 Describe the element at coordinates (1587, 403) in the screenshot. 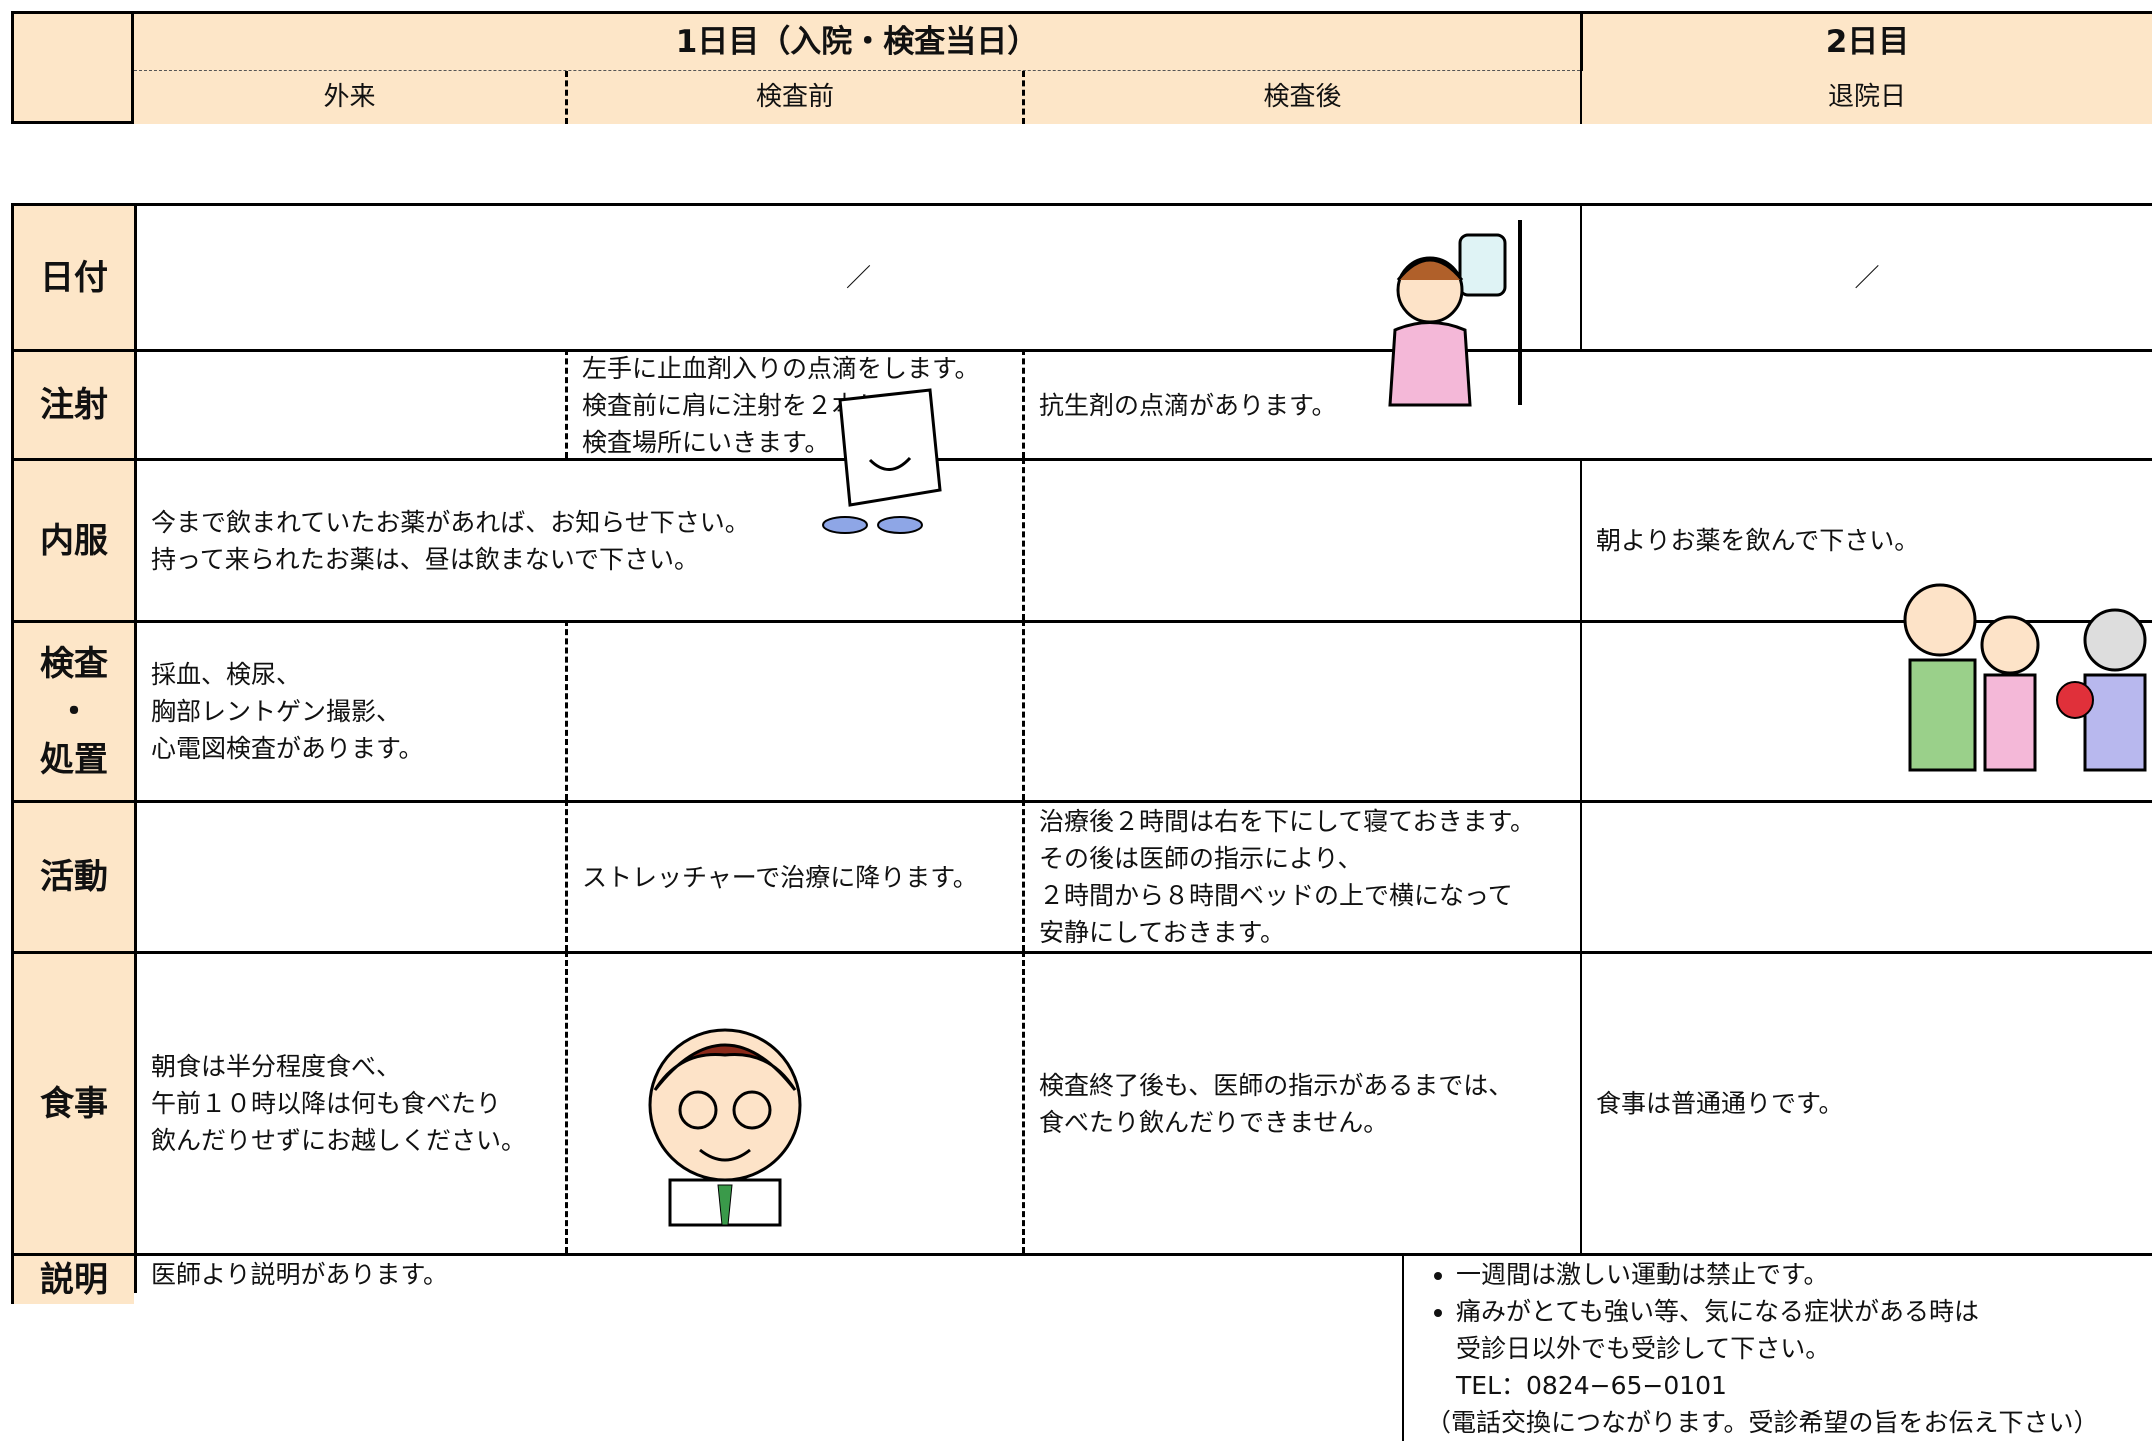

I see `cell: 抗生剤の点滴があります。` at that location.